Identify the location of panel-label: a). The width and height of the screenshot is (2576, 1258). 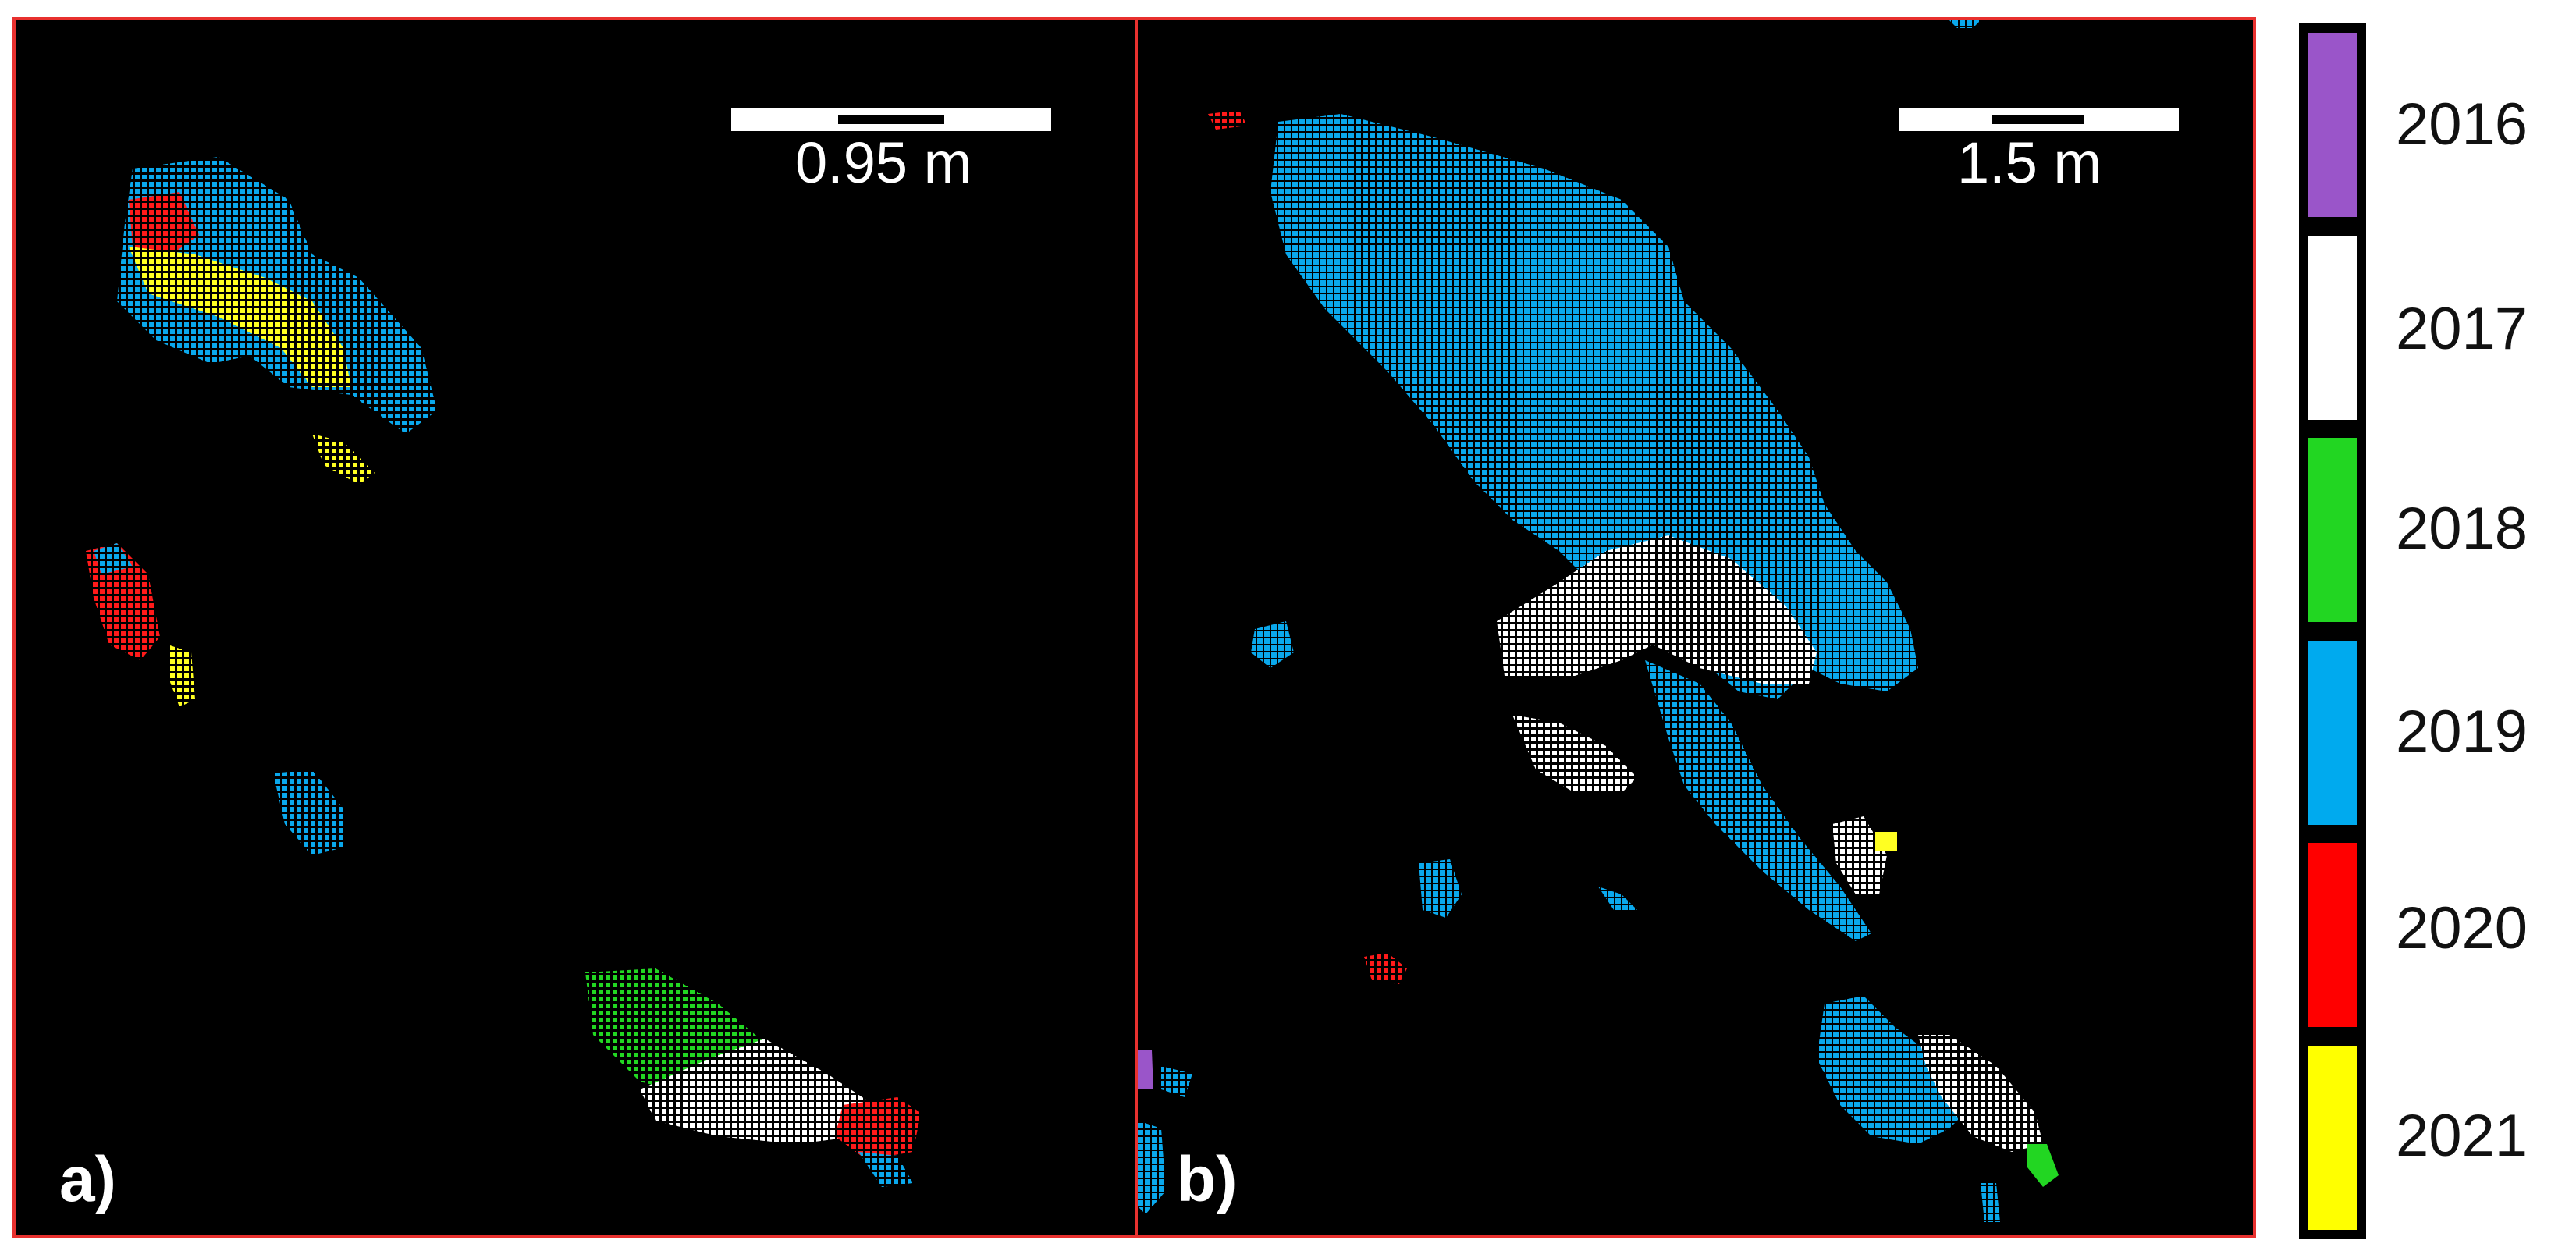
(87, 1179).